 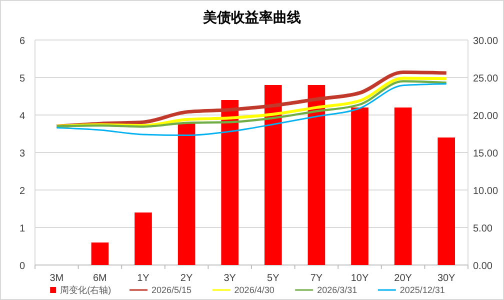 I want to click on legend-label: 2026/4/30, so click(x=254, y=290).